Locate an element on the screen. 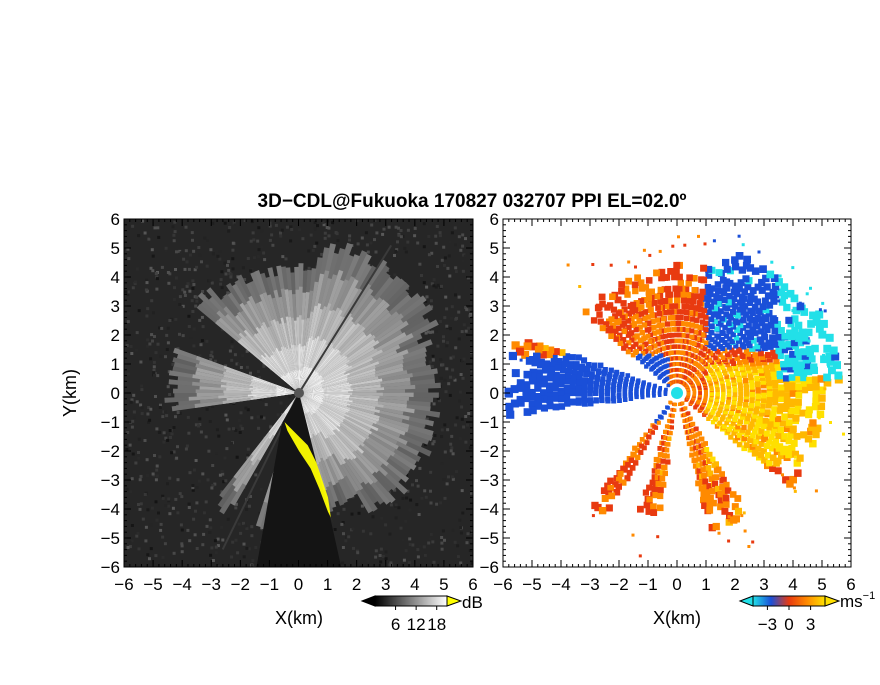 The width and height of the screenshot is (880, 685). velocity-x-tick-label: 5 is located at coordinates (821, 584).